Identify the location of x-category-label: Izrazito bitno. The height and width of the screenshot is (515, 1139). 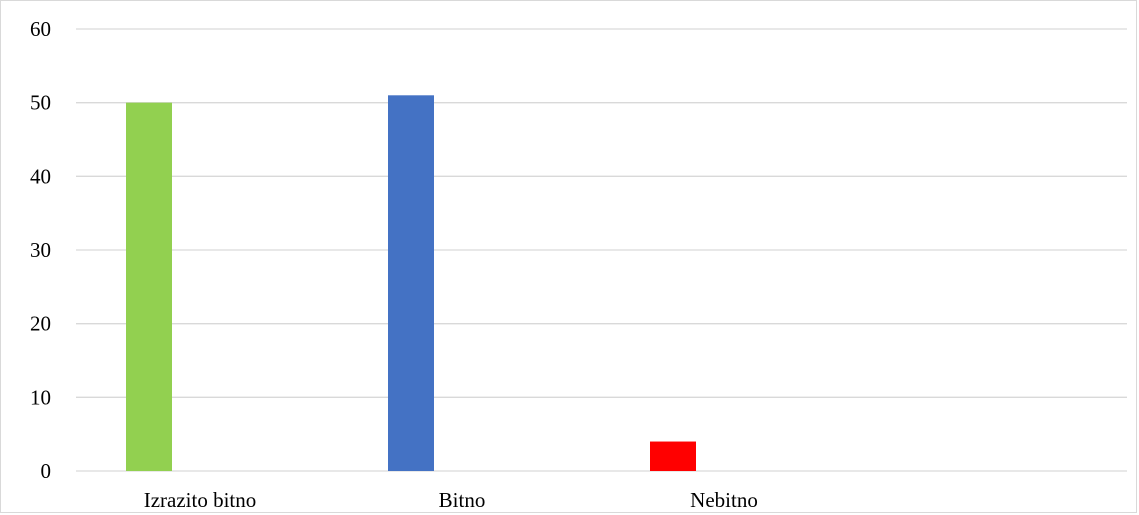
(200, 500).